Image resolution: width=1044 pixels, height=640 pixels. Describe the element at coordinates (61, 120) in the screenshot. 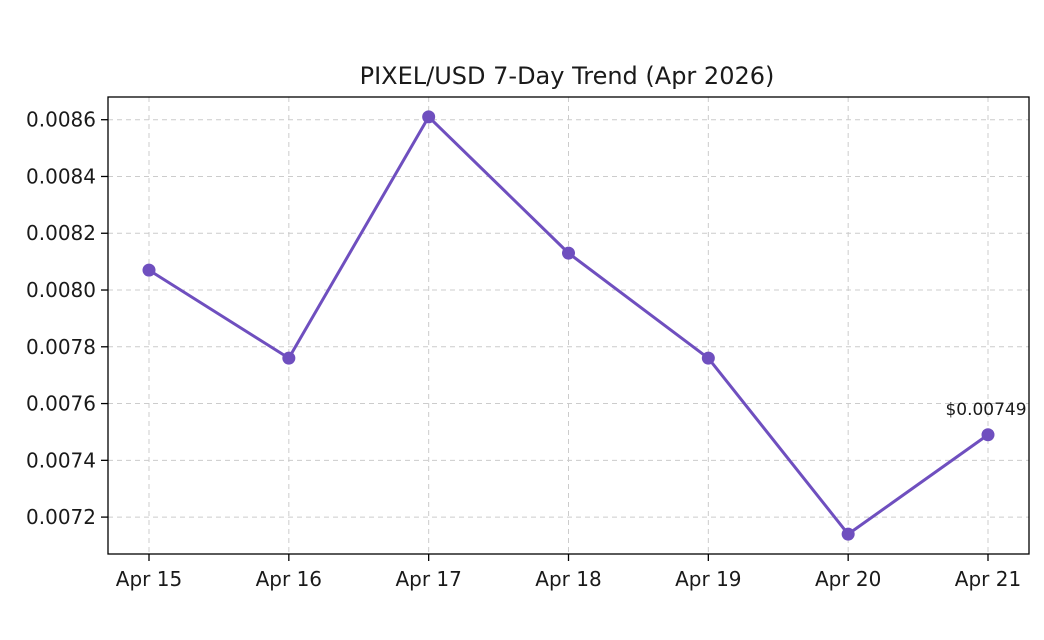

I see `y-tick-label: 0.0086` at that location.